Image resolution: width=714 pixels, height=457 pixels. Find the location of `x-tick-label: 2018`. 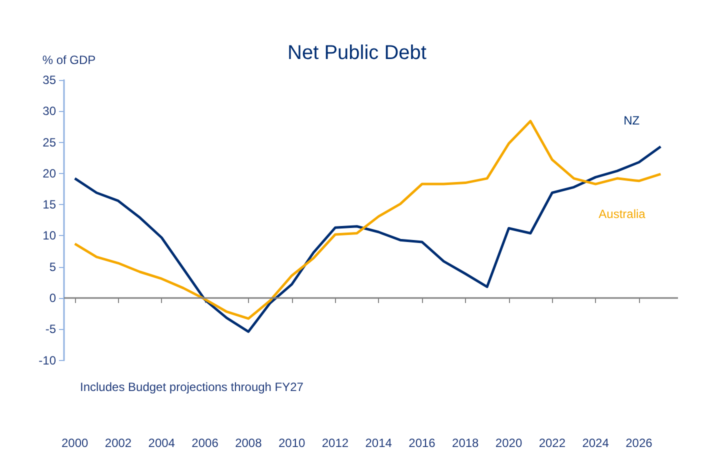

x-tick-label: 2018 is located at coordinates (466, 443).